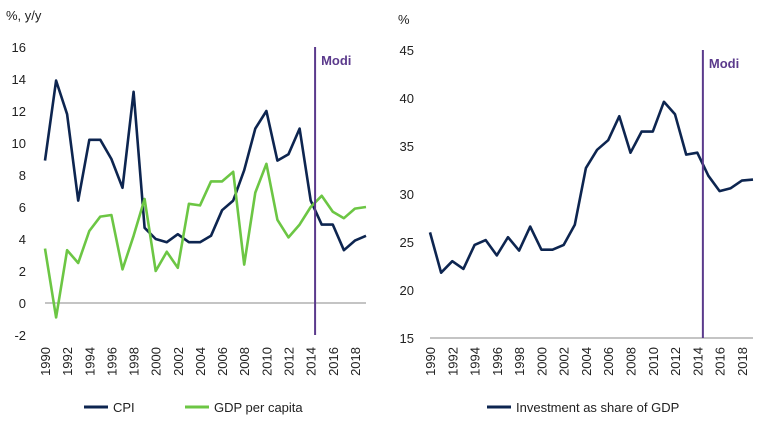 The height and width of the screenshot is (428, 770). Describe the element at coordinates (24, 15) in the screenshot. I see `left-y-unit-label: %, y/y` at that location.